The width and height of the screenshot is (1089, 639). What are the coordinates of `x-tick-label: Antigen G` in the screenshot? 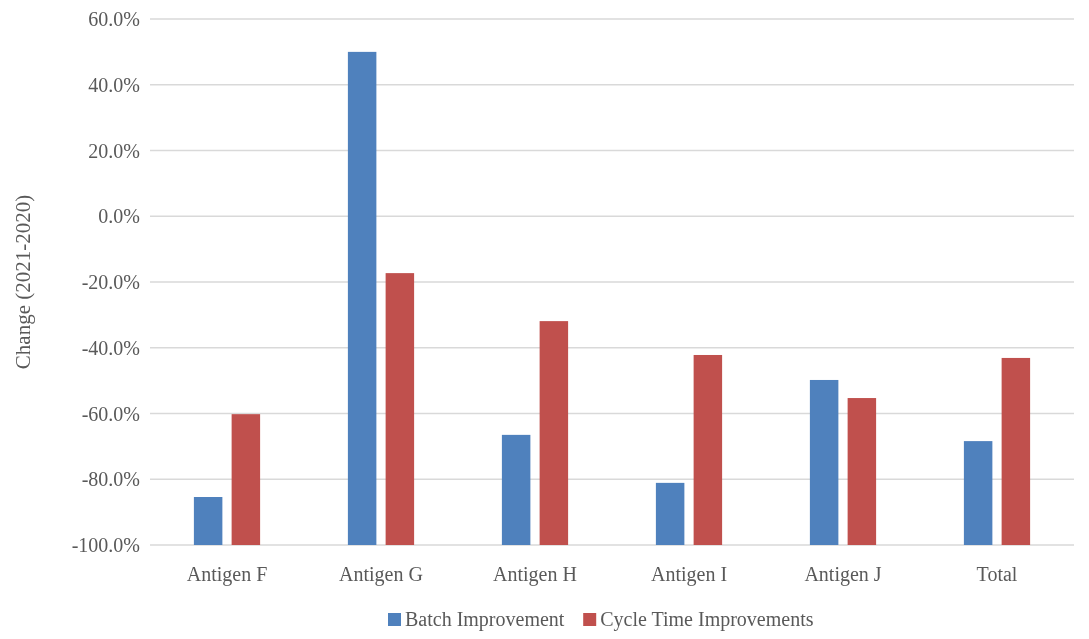 It's located at (381, 574).